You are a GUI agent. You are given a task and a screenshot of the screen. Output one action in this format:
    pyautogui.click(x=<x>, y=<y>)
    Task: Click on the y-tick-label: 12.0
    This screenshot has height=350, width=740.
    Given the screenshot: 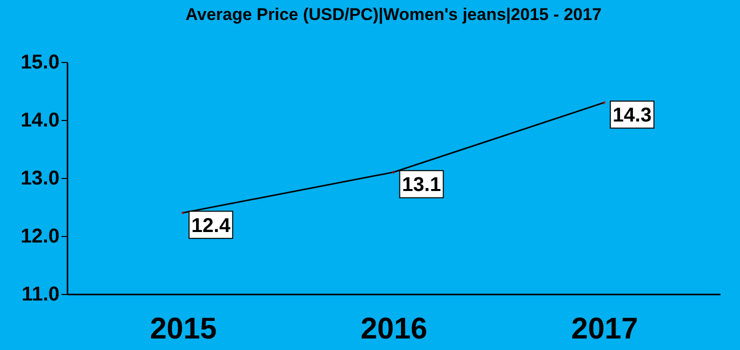 What is the action you would take?
    pyautogui.click(x=40, y=237)
    